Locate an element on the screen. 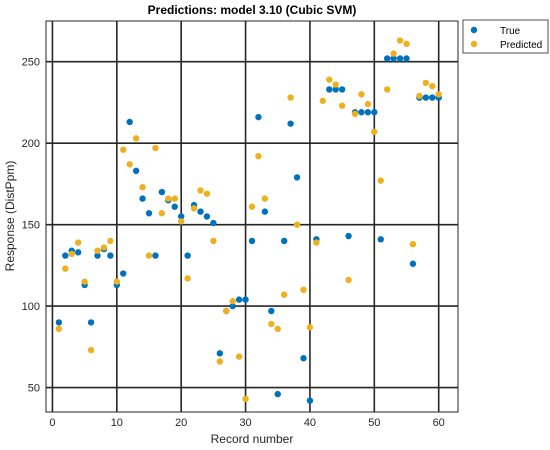  legend-label-true: True is located at coordinates (510, 31).